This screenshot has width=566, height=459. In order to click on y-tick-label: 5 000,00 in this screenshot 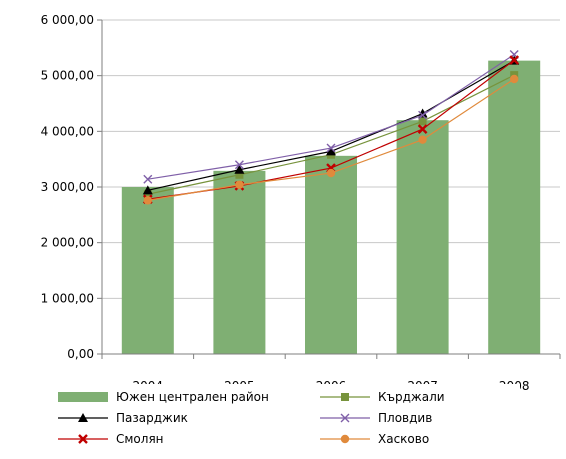, I will do `click(67, 76)`.